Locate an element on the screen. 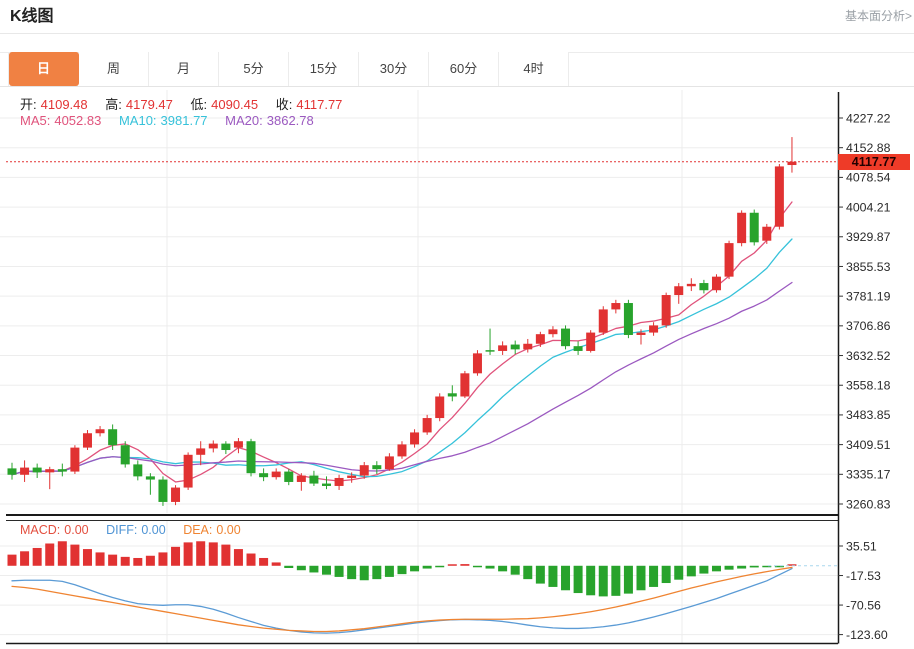  svg-text: -17.53 is located at coordinates (863, 576).